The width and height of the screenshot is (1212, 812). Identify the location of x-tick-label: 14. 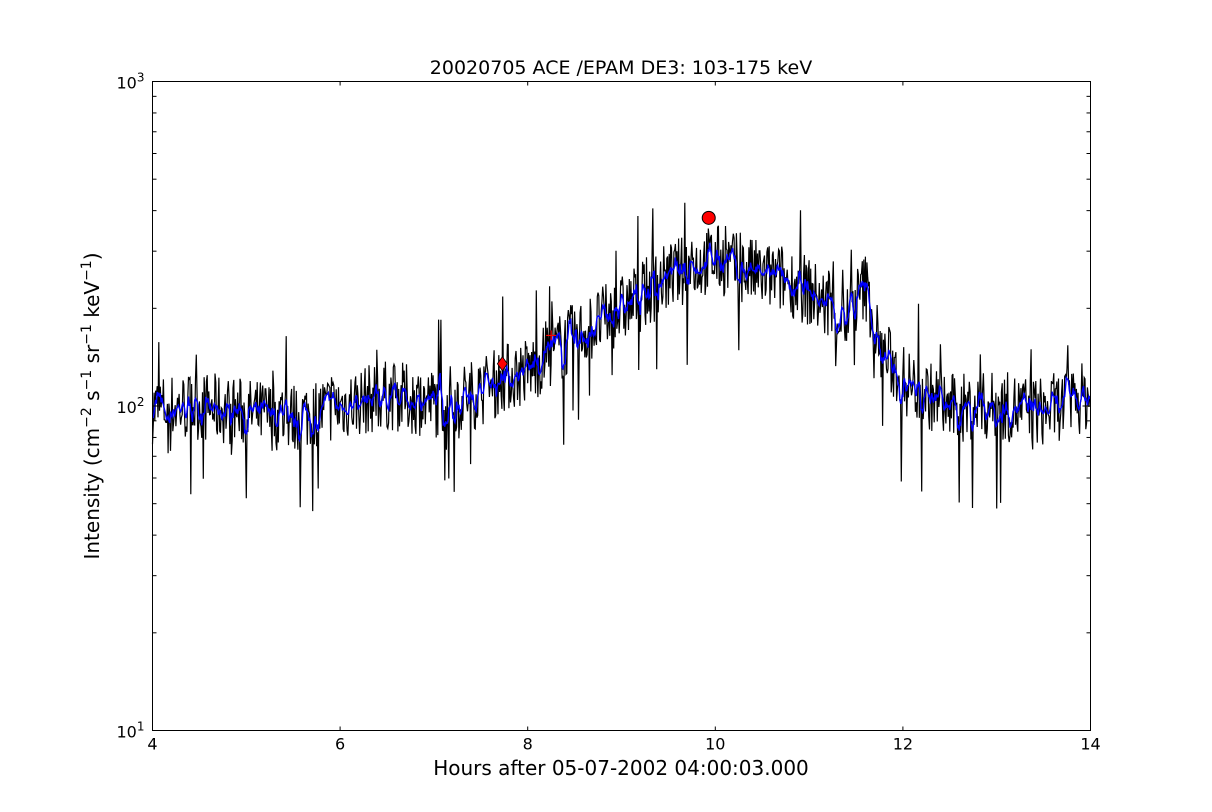
(1090, 744).